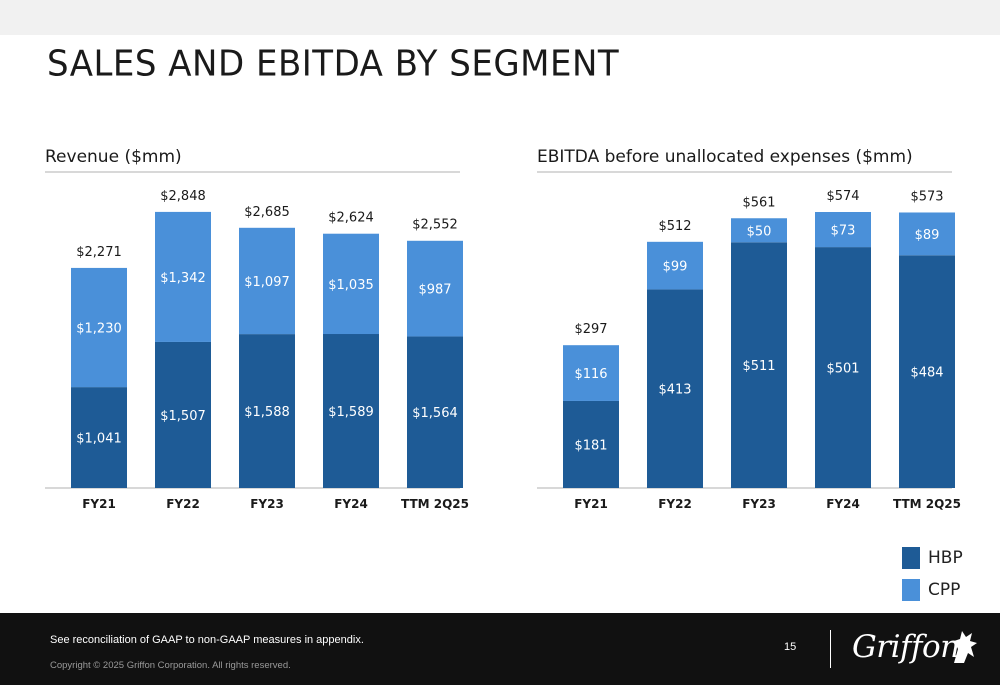  I want to click on ebitda-bar-cpp-fy21, so click(591, 373).